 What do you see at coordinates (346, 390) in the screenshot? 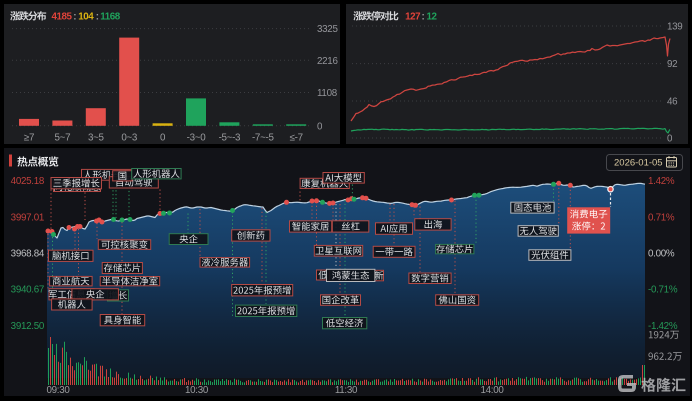
I see `svg-text: 11:30` at bounding box center [346, 390].